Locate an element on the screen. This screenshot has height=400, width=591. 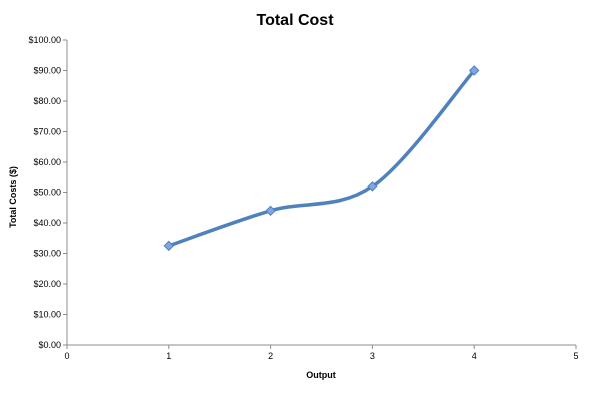
x-tick-label: 5 is located at coordinates (575, 356).